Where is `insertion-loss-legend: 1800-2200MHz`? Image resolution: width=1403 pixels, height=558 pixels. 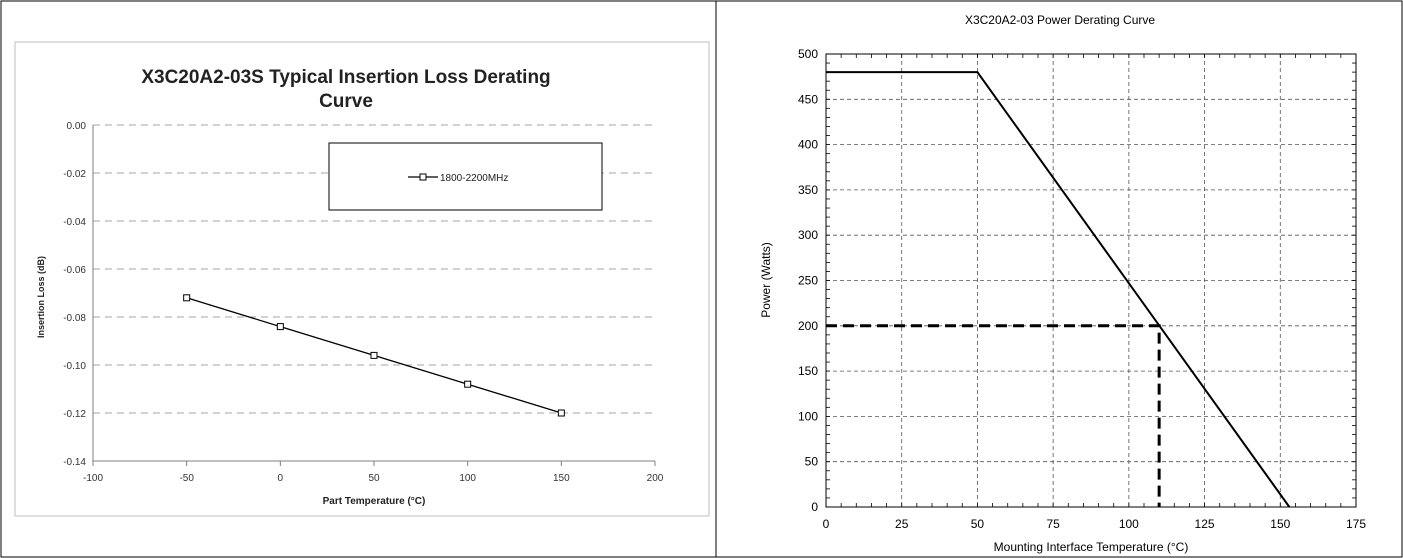 insertion-loss-legend: 1800-2200MHz is located at coordinates (465, 176).